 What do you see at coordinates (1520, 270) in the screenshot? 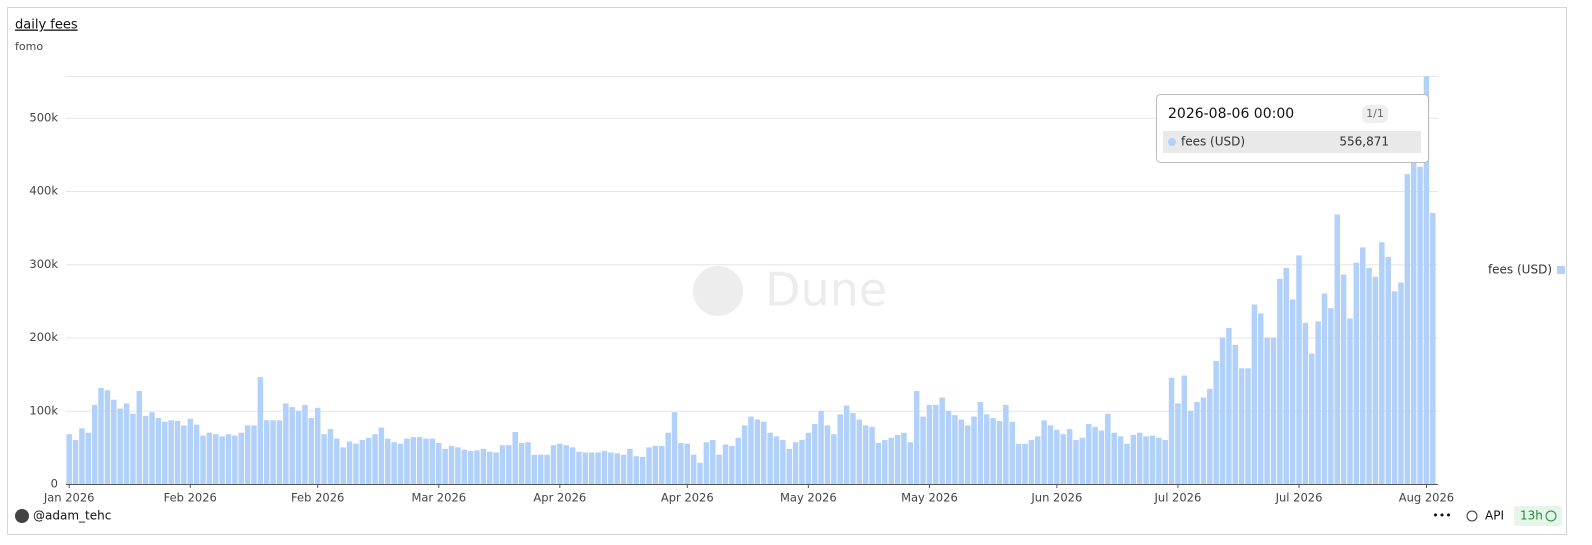
I see `legend-label: fees (USD)` at bounding box center [1520, 270].